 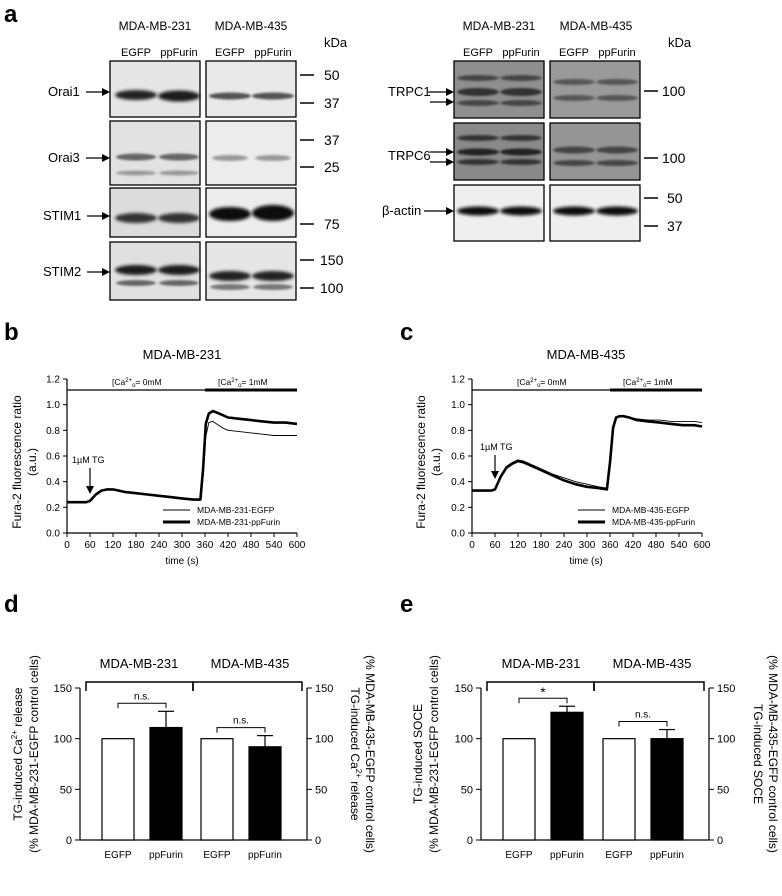 I want to click on blot-right-arrows, so click(x=439, y=151).